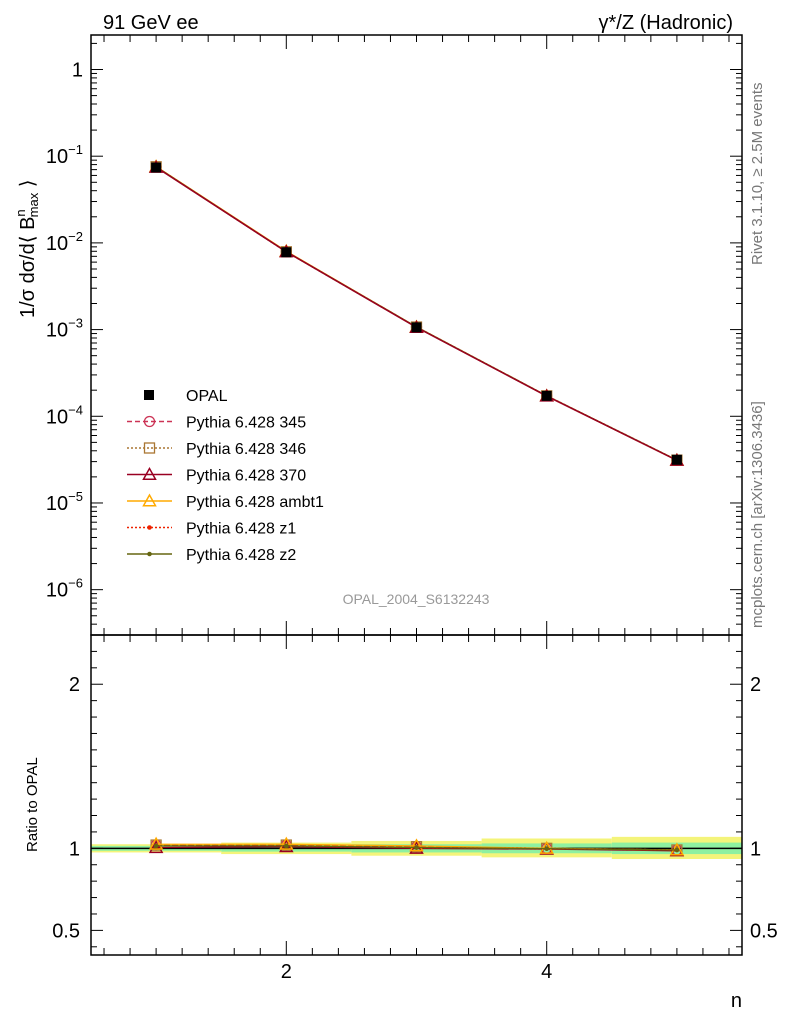 The image size is (786, 1024). What do you see at coordinates (755, 849) in the screenshot?
I see `ratio-y-tick-label-right: 1` at bounding box center [755, 849].